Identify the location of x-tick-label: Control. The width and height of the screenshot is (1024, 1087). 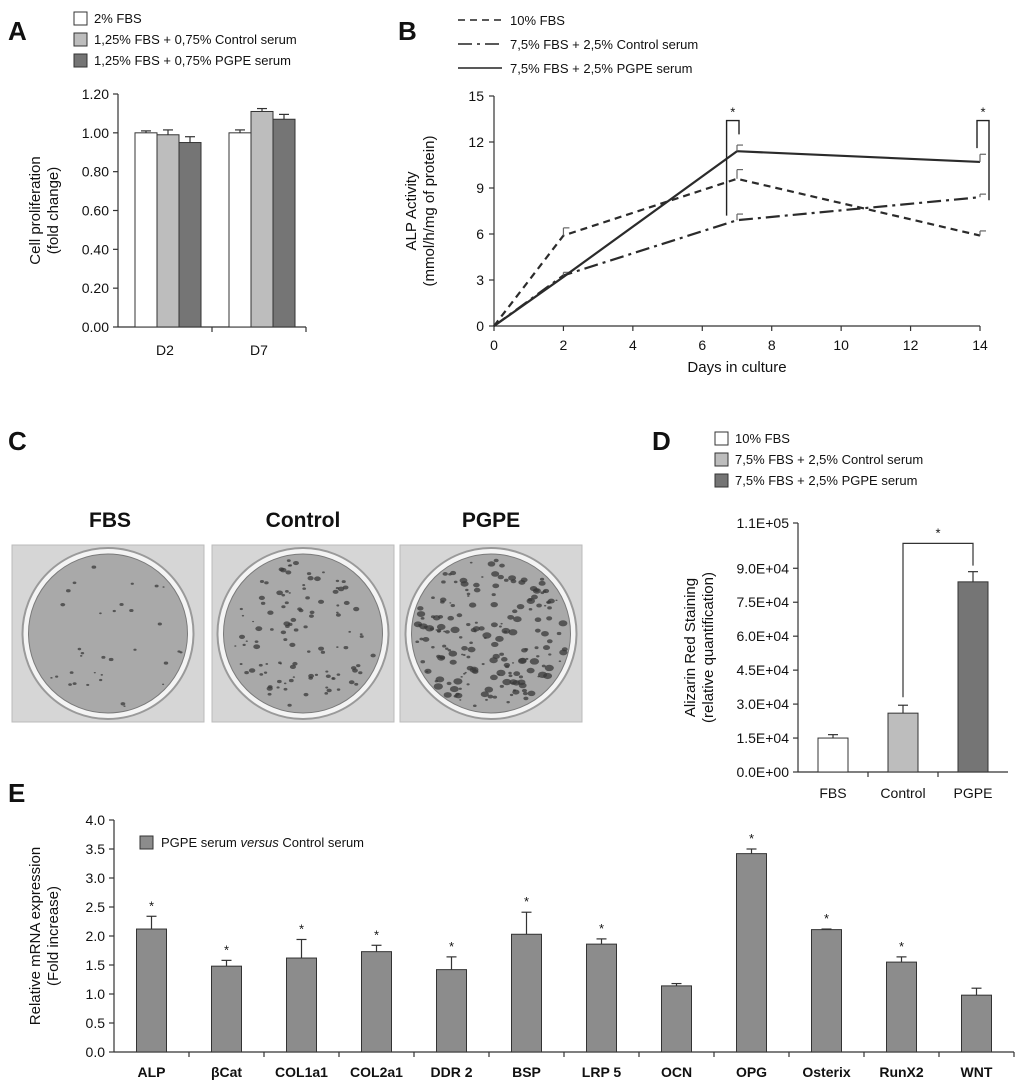
(902, 793).